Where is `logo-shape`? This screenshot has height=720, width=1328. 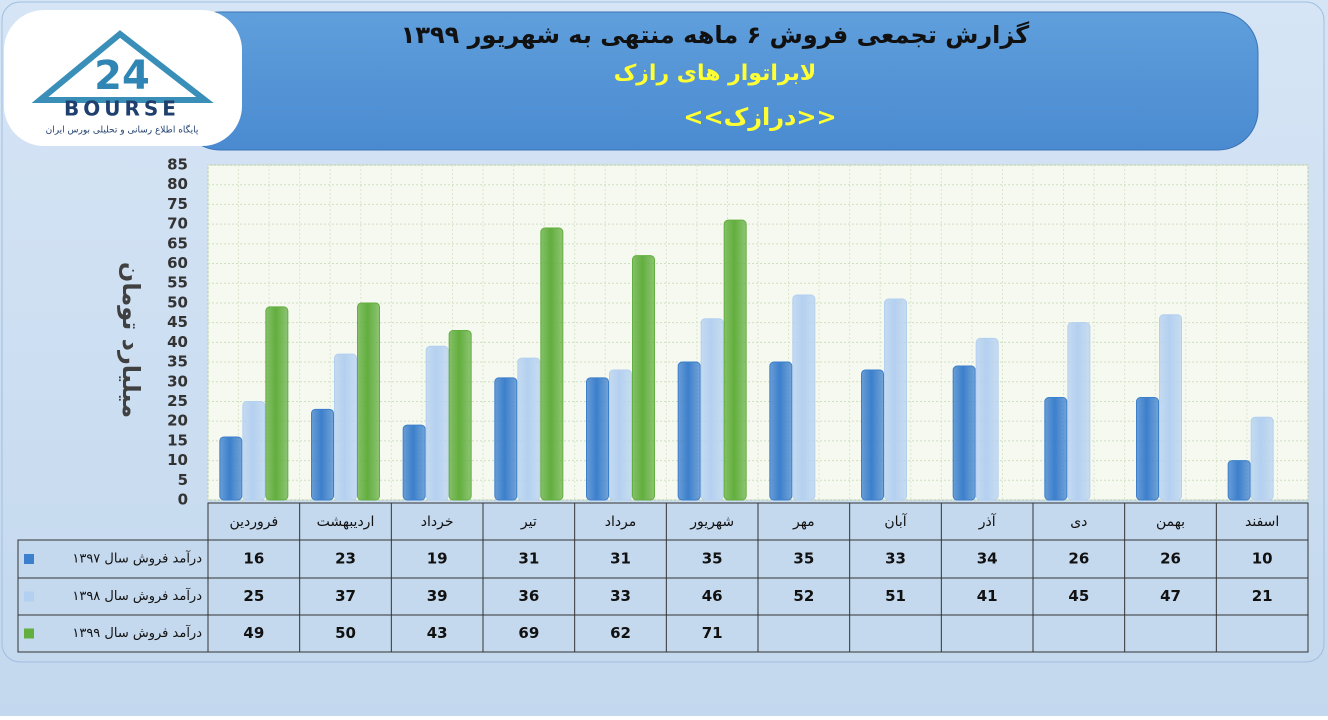 logo-shape is located at coordinates (122, 66).